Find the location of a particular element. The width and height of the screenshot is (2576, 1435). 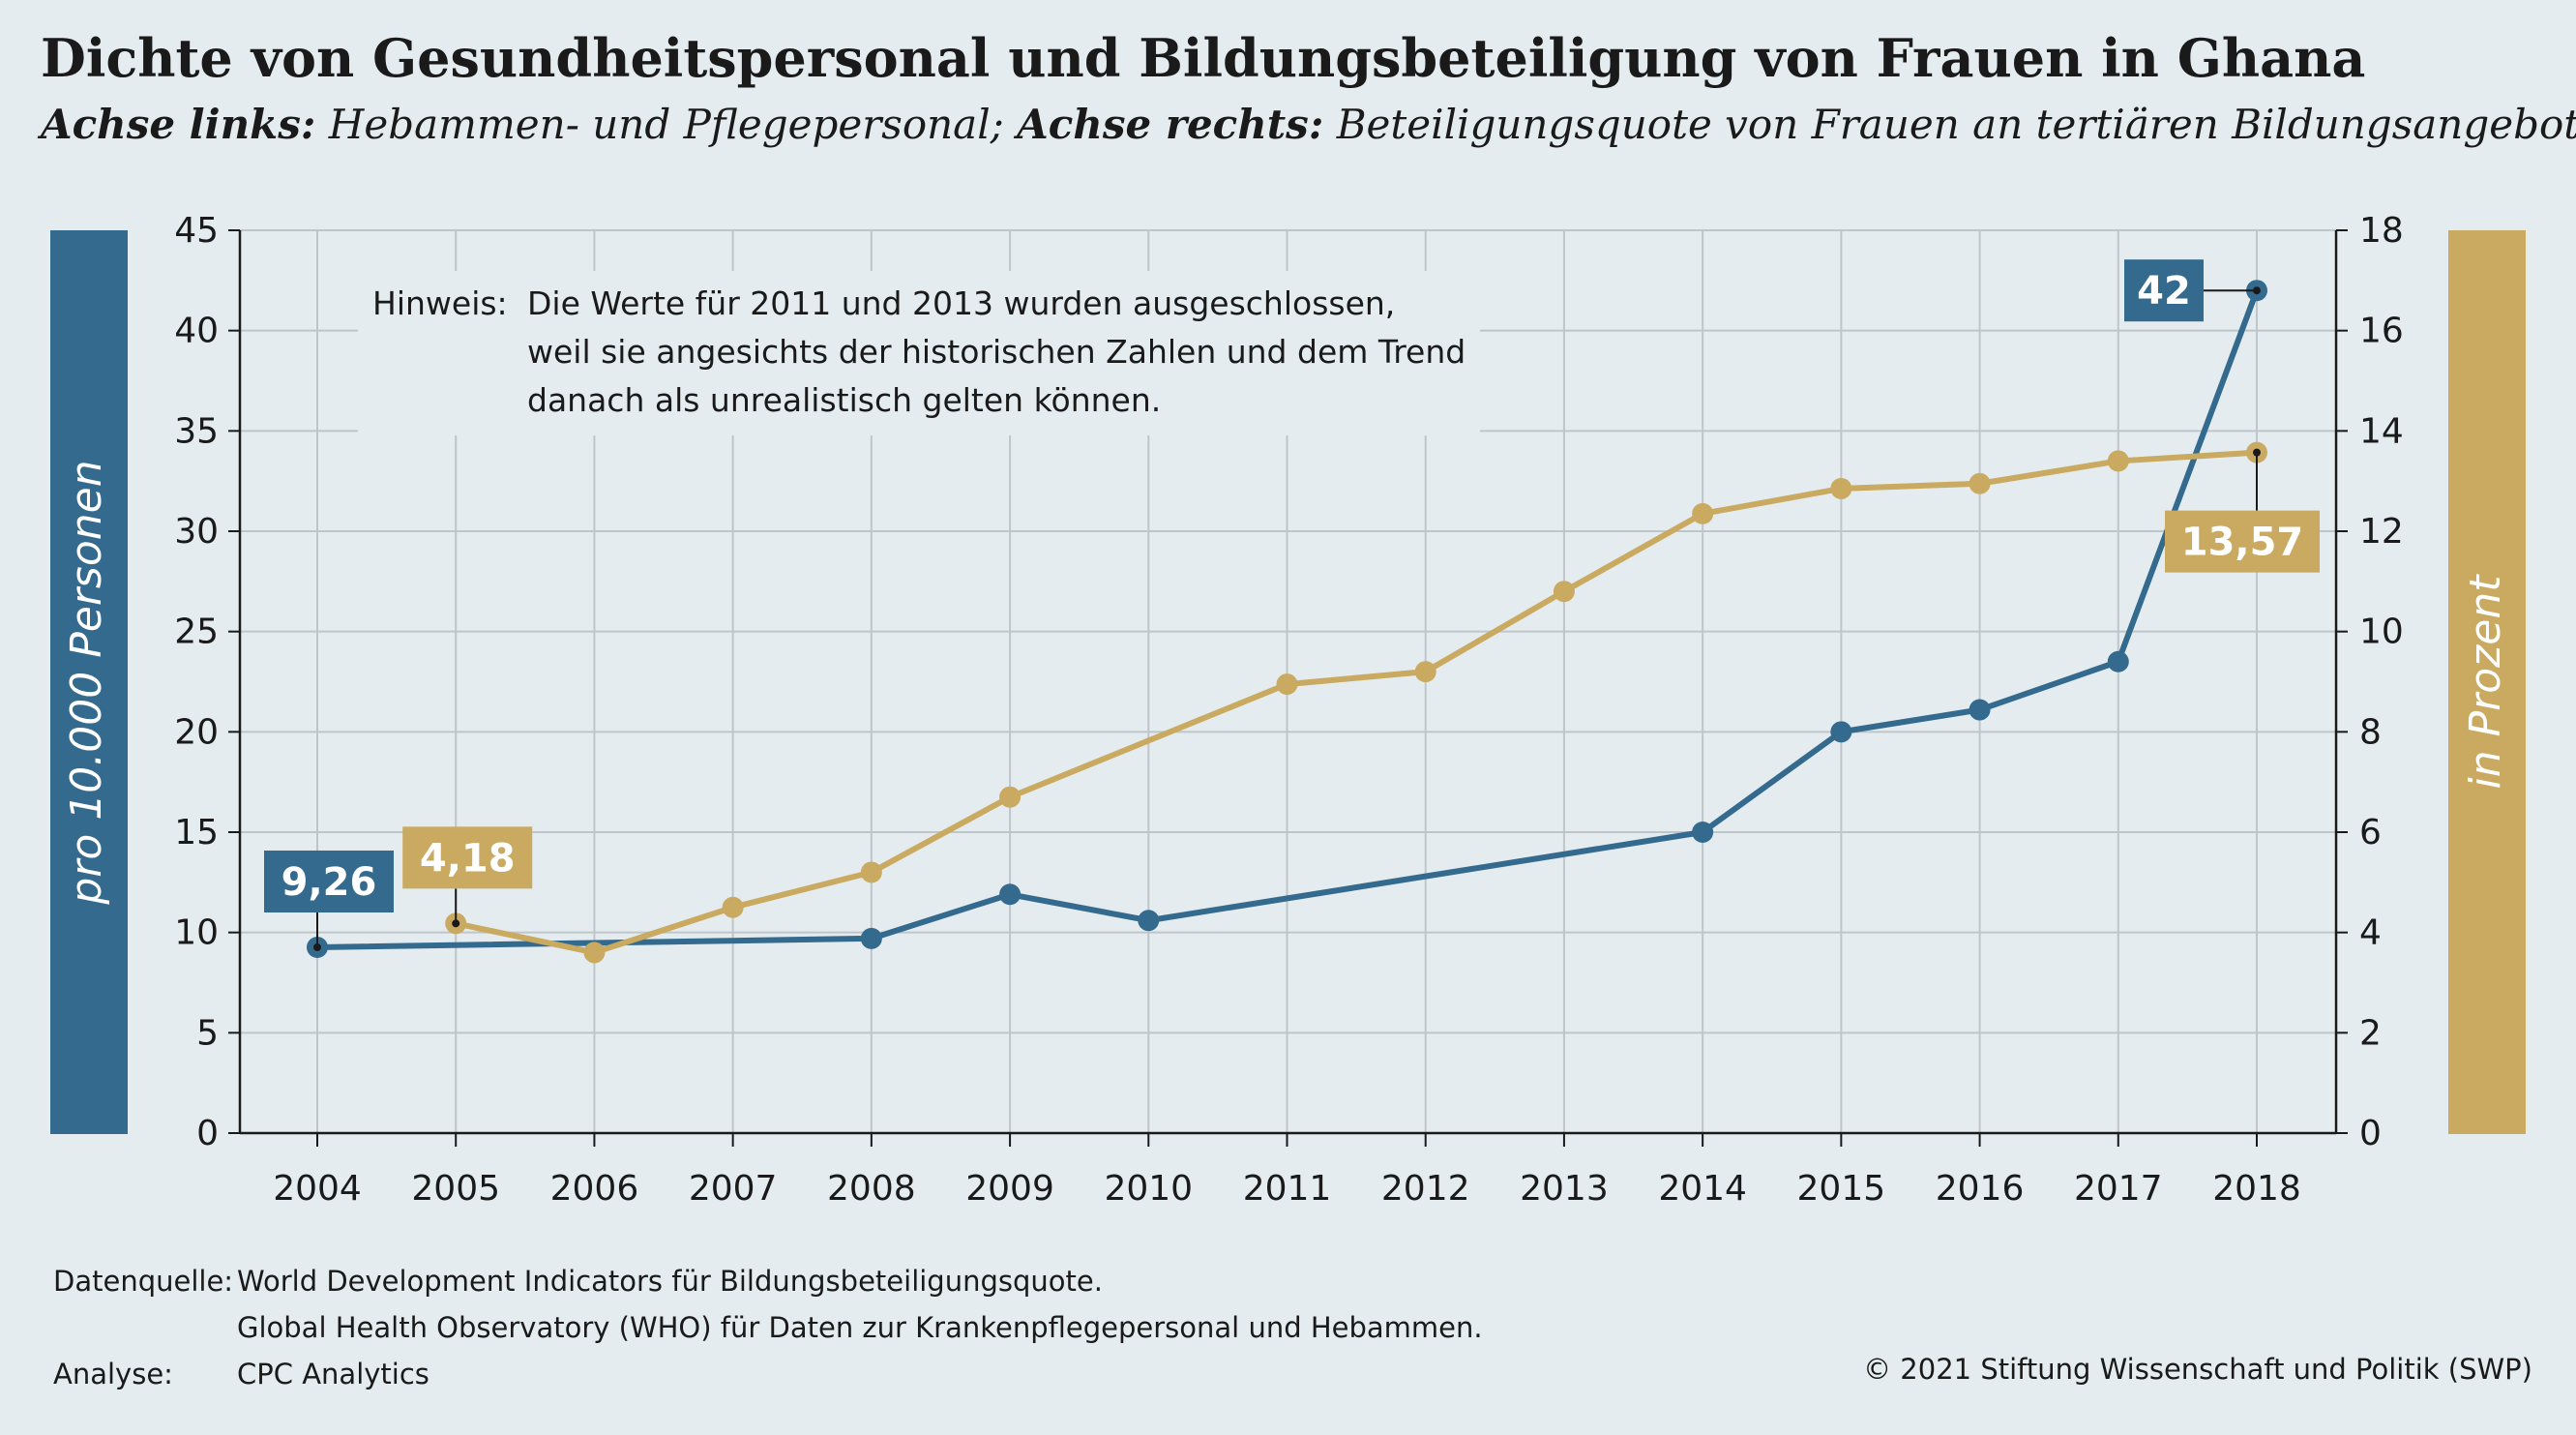

x-axis-tick-label: 2004 is located at coordinates (317, 1189).